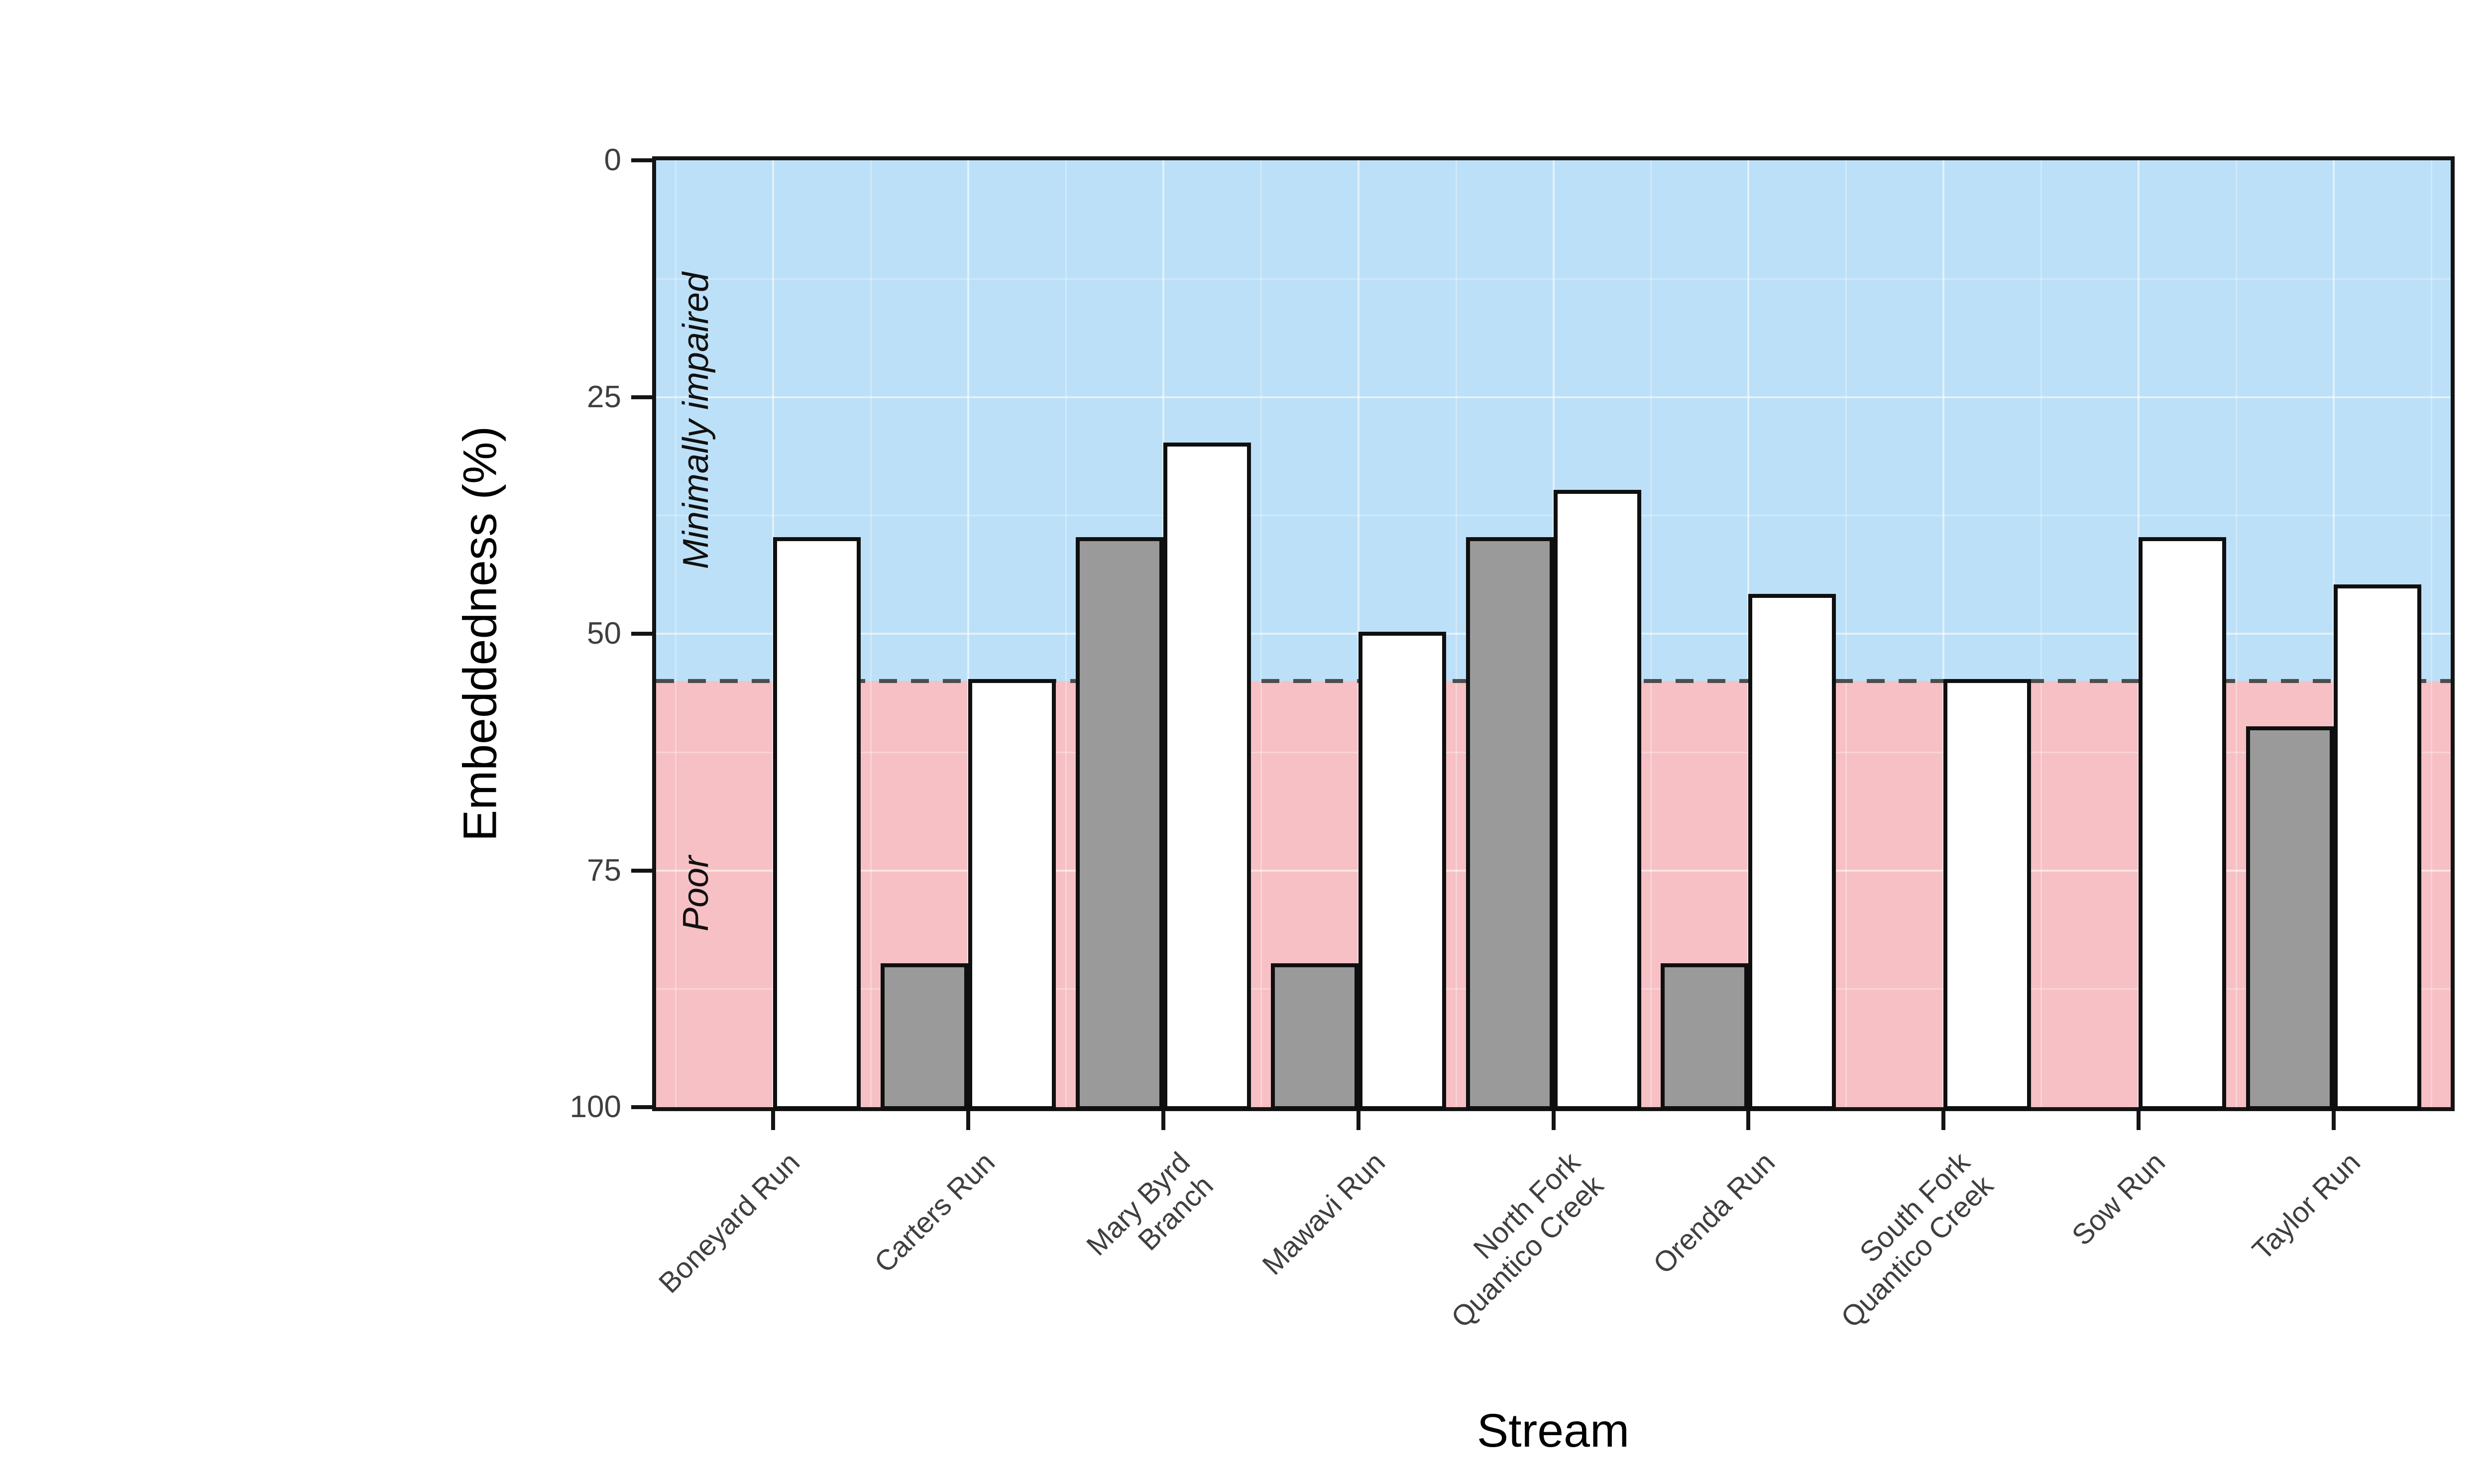 This screenshot has width=2489, height=1484. I want to click on zone-label-poor: Poor, so click(696, 893).